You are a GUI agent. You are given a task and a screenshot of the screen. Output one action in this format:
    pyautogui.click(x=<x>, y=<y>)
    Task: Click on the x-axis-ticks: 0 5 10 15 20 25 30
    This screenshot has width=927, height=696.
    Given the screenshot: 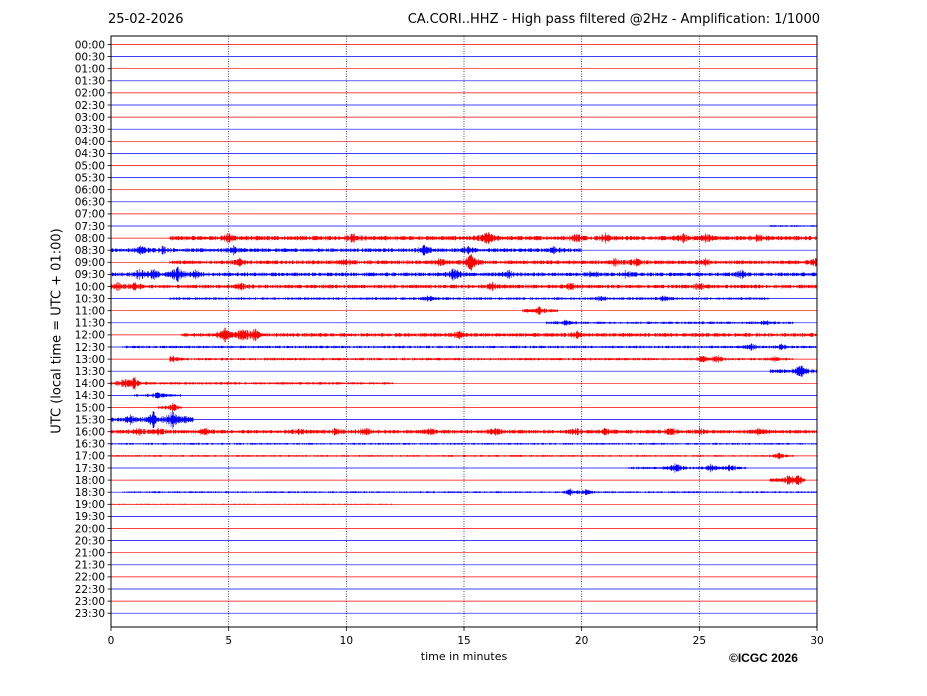 What is the action you would take?
    pyautogui.click(x=466, y=637)
    